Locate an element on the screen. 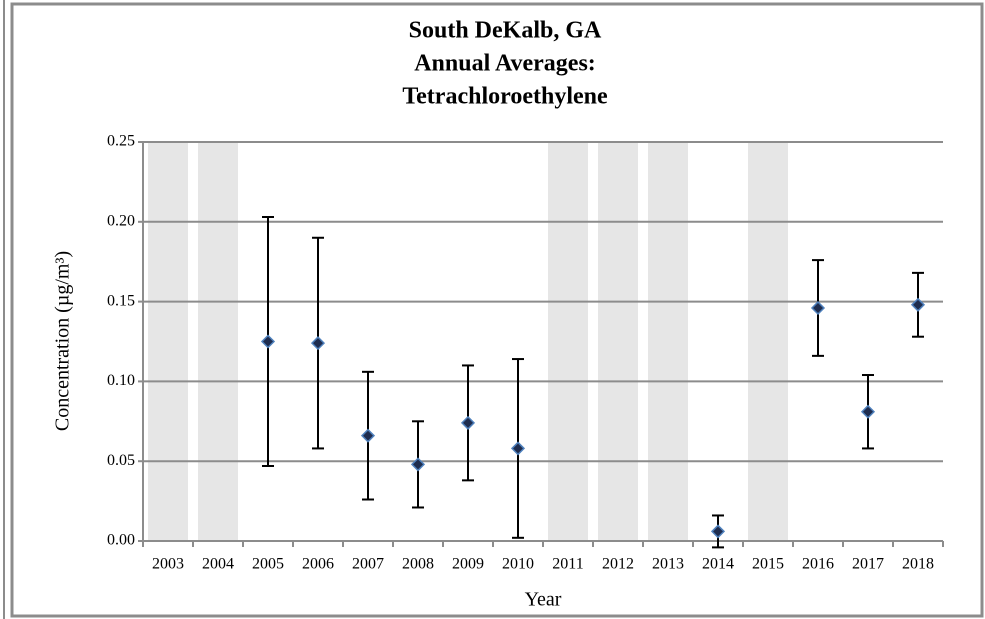  x-tick-label: 2013 is located at coordinates (668, 564).